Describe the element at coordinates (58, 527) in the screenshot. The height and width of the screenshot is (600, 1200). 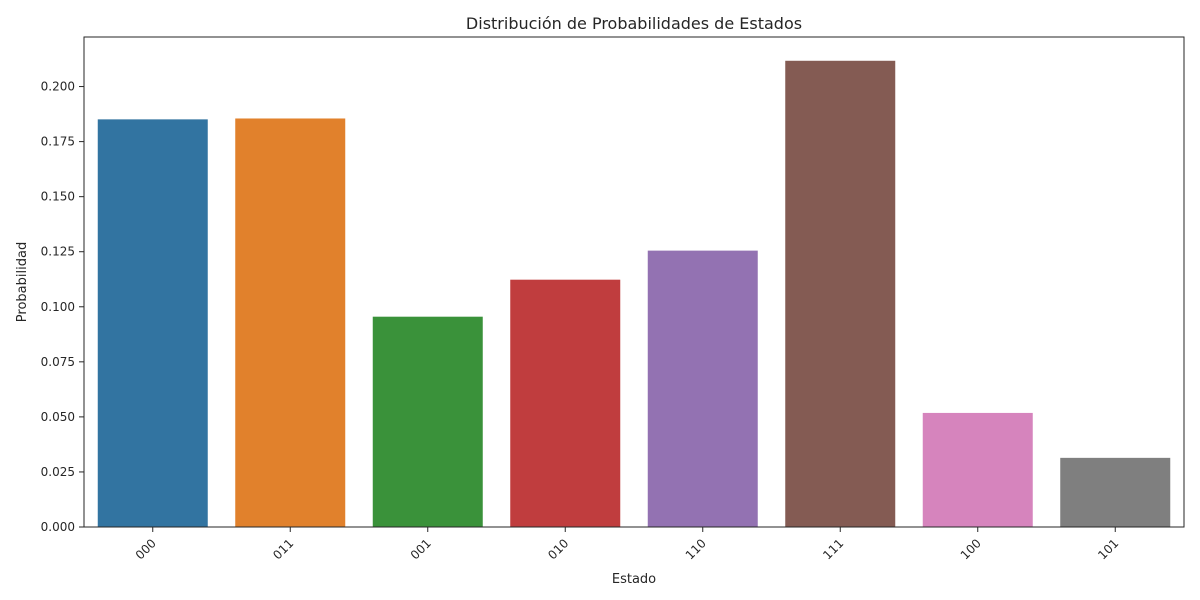
I see `y-tick-label: 0.000` at that location.